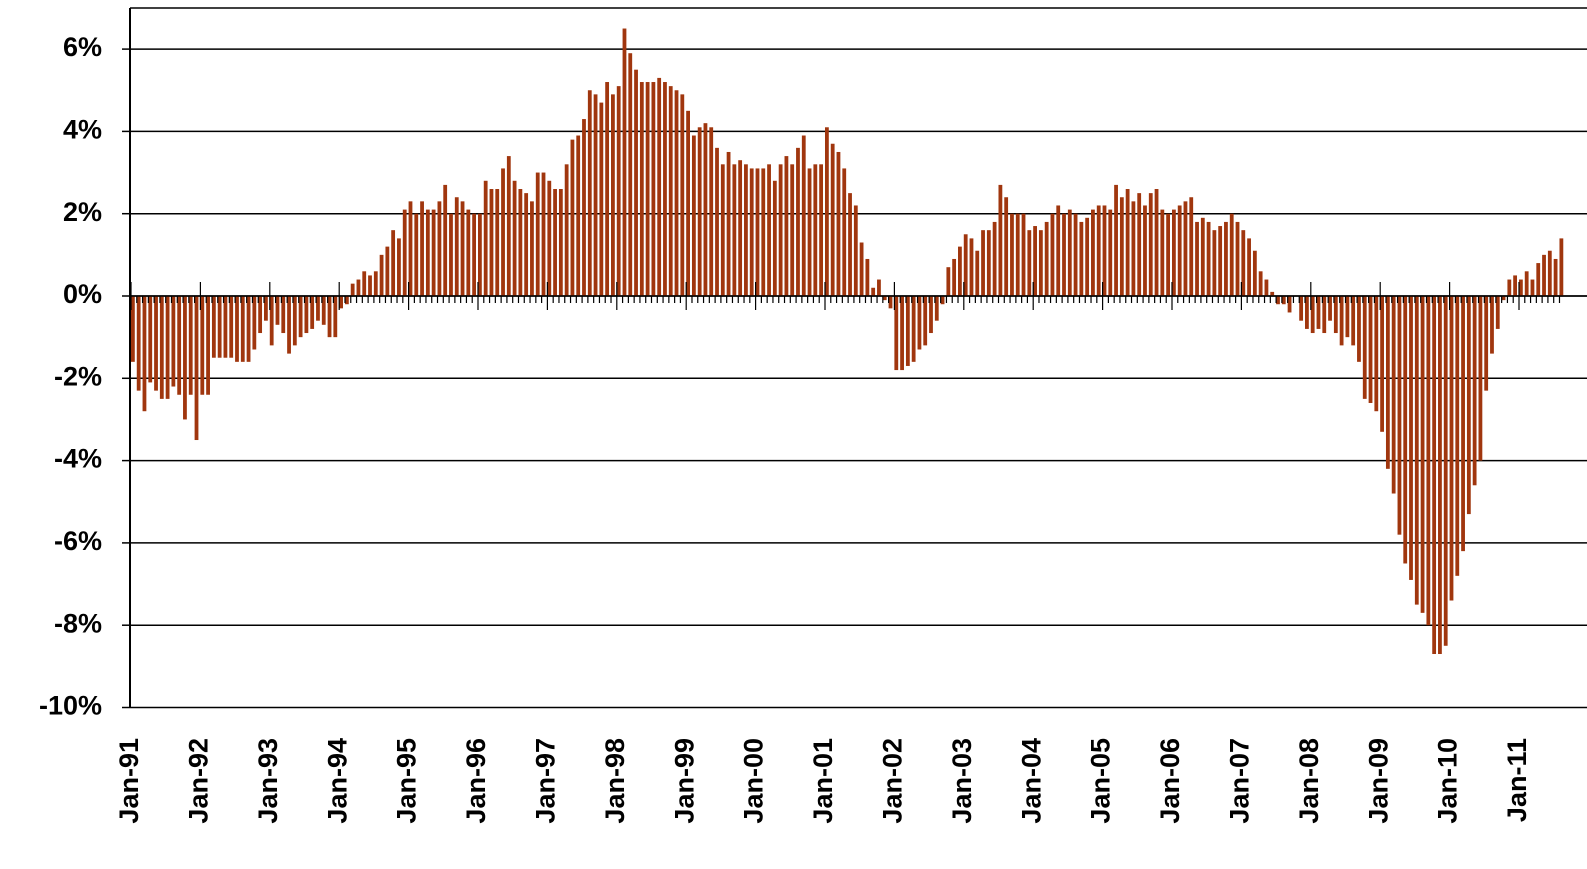 Image resolution: width=1587 pixels, height=869 pixels. Describe the element at coordinates (199, 781) in the screenshot. I see `x-tick-label: Jan-92` at that location.